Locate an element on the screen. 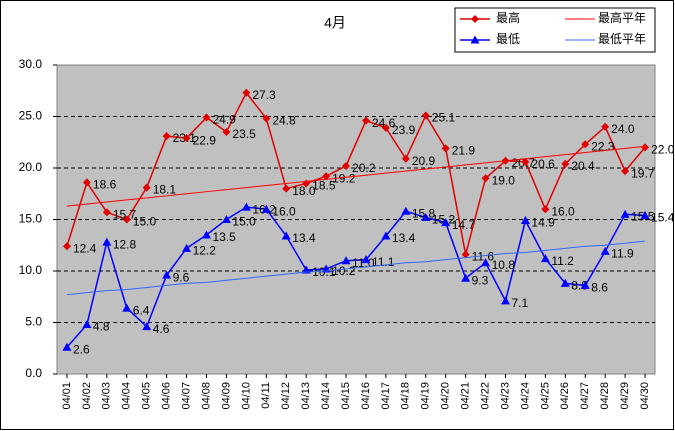 The height and width of the screenshot is (431, 675). data-label: 12.4 is located at coordinates (85, 248).